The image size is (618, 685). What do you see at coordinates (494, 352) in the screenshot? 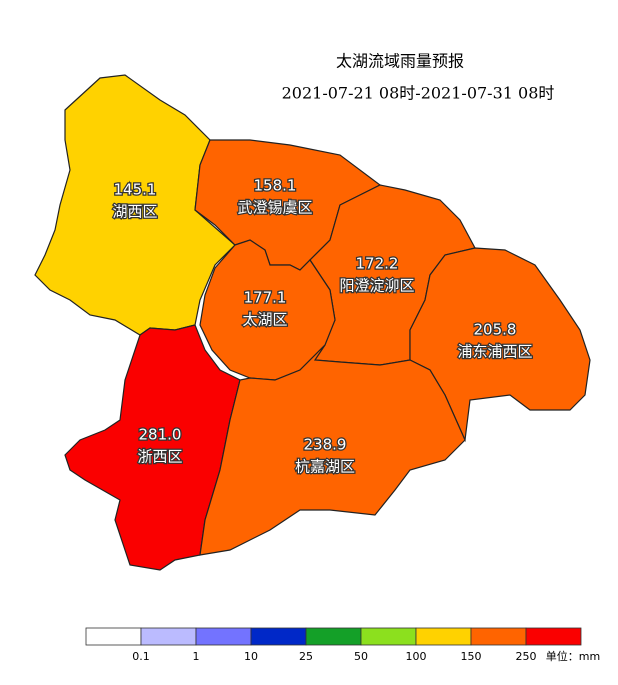
I see `region-name: 浦东浦西区` at bounding box center [494, 352].